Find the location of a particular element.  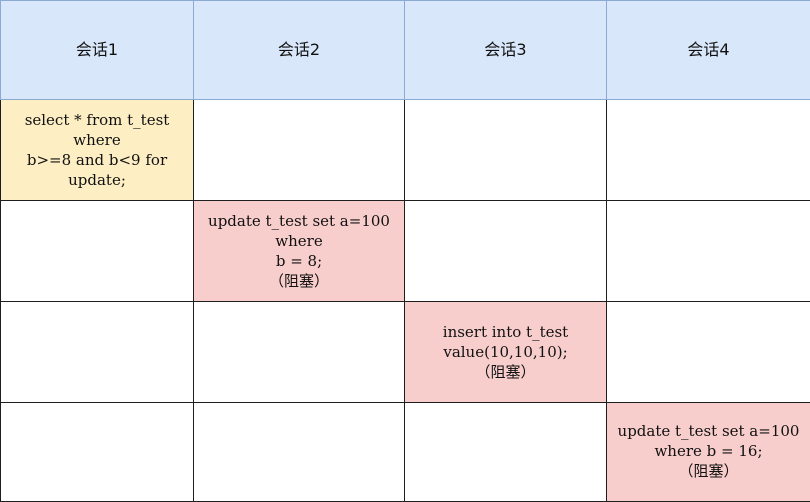

session-3-header: 会话3 is located at coordinates (506, 50).